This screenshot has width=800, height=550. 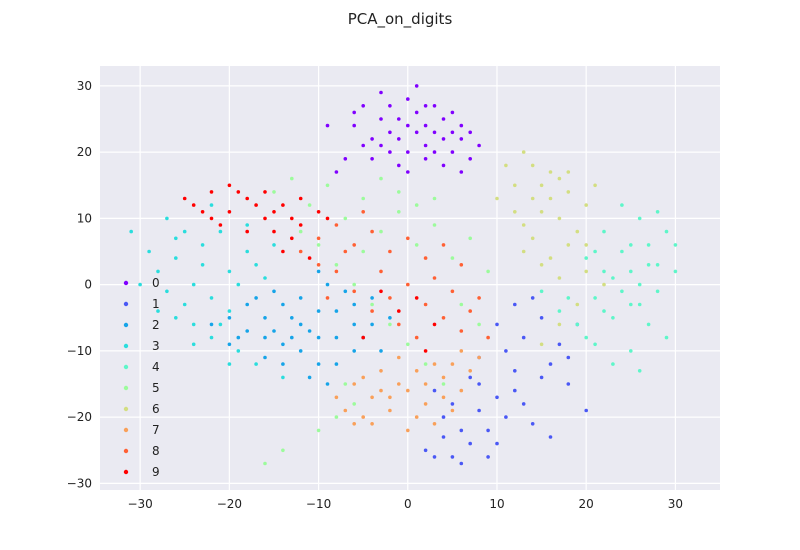 What do you see at coordinates (79, 417) in the screenshot?
I see `y-tick-label: −20` at bounding box center [79, 417].